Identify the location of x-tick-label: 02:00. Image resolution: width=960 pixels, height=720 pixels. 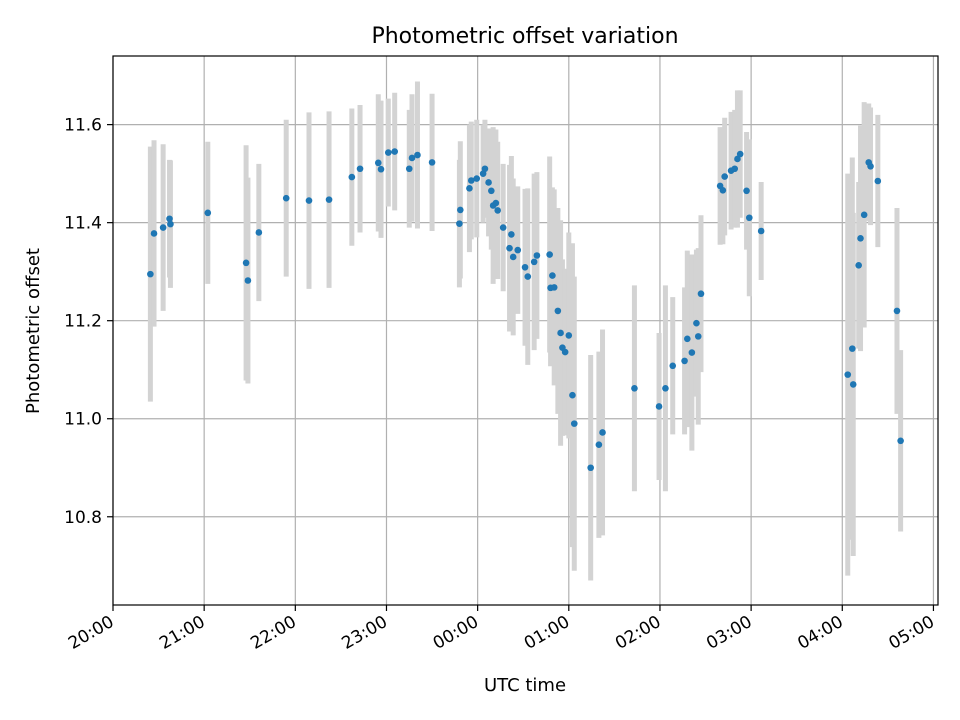
(638, 633).